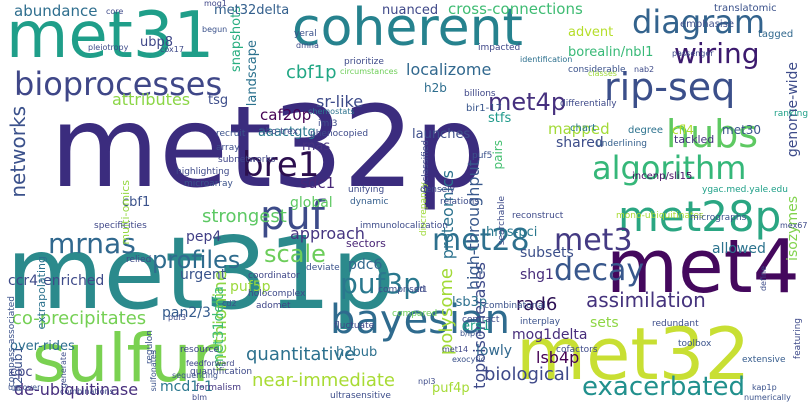  I want to click on word: lsb4p, so click(558, 357).